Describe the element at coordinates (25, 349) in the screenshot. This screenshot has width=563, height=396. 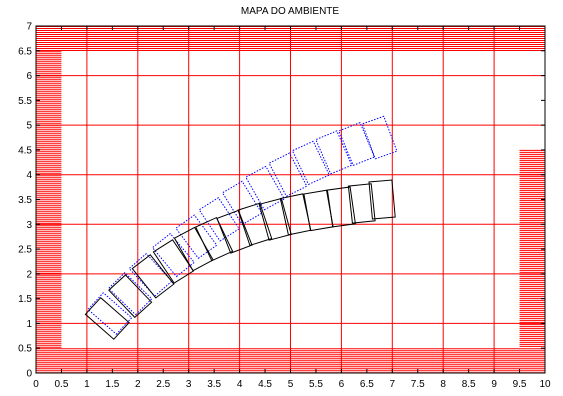
I see `y-tick-label: 0.5` at that location.